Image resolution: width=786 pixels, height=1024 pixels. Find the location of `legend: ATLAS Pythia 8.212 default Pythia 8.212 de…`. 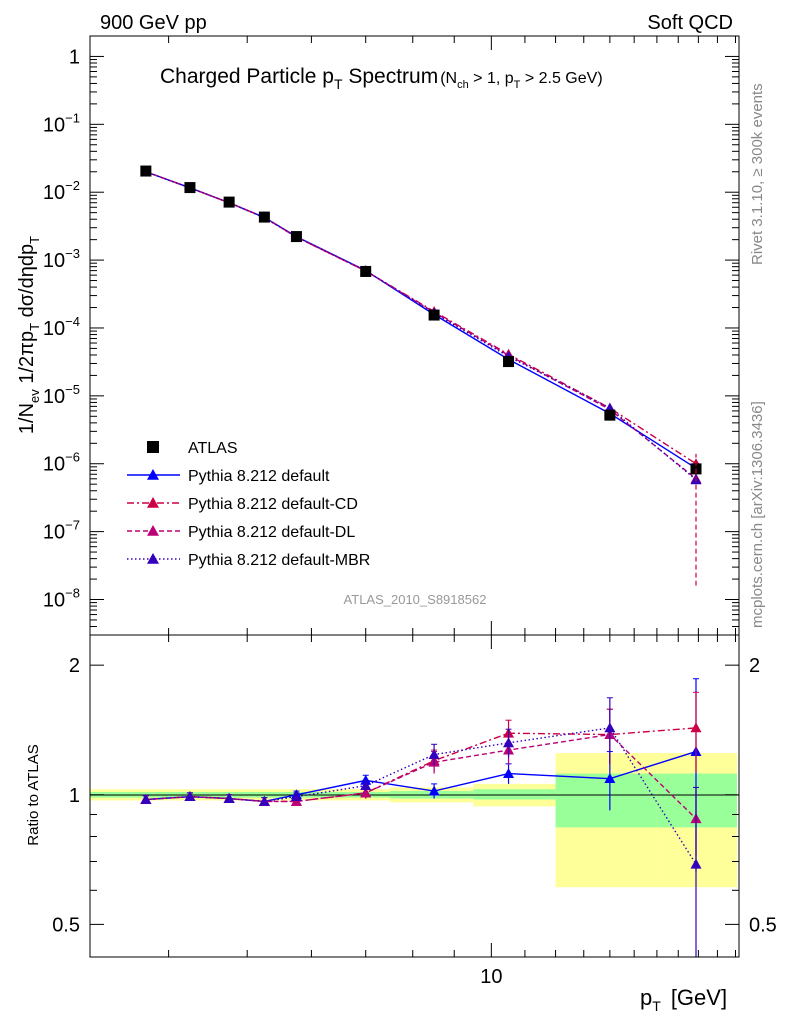

legend: ATLAS Pythia 8.212 default Pythia 8.212 de… is located at coordinates (248, 504).